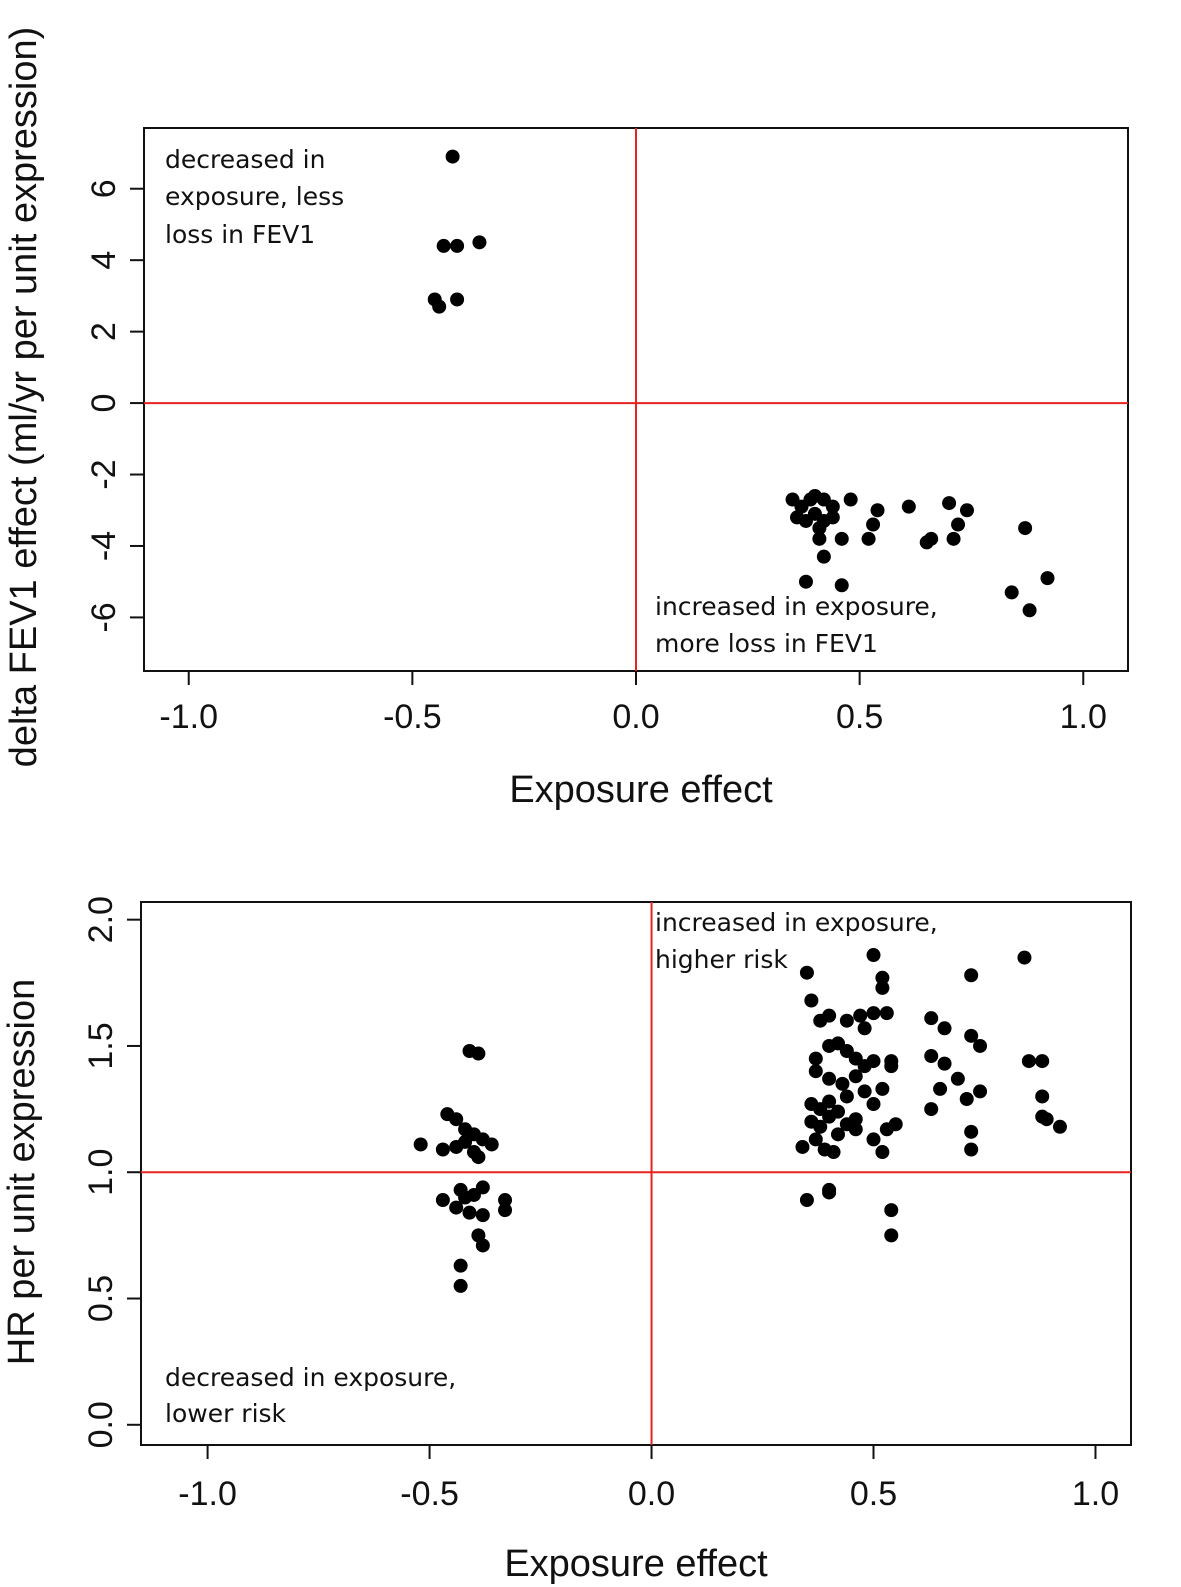 The width and height of the screenshot is (1181, 1587). I want to click on bottom-x-tick-label: 0.5, so click(873, 1494).